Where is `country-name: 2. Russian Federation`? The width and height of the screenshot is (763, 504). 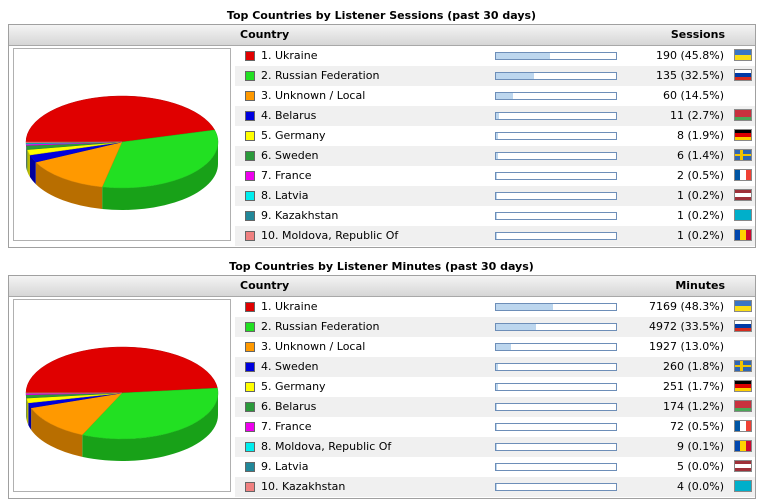 country-name: 2. Russian Federation is located at coordinates (320, 75).